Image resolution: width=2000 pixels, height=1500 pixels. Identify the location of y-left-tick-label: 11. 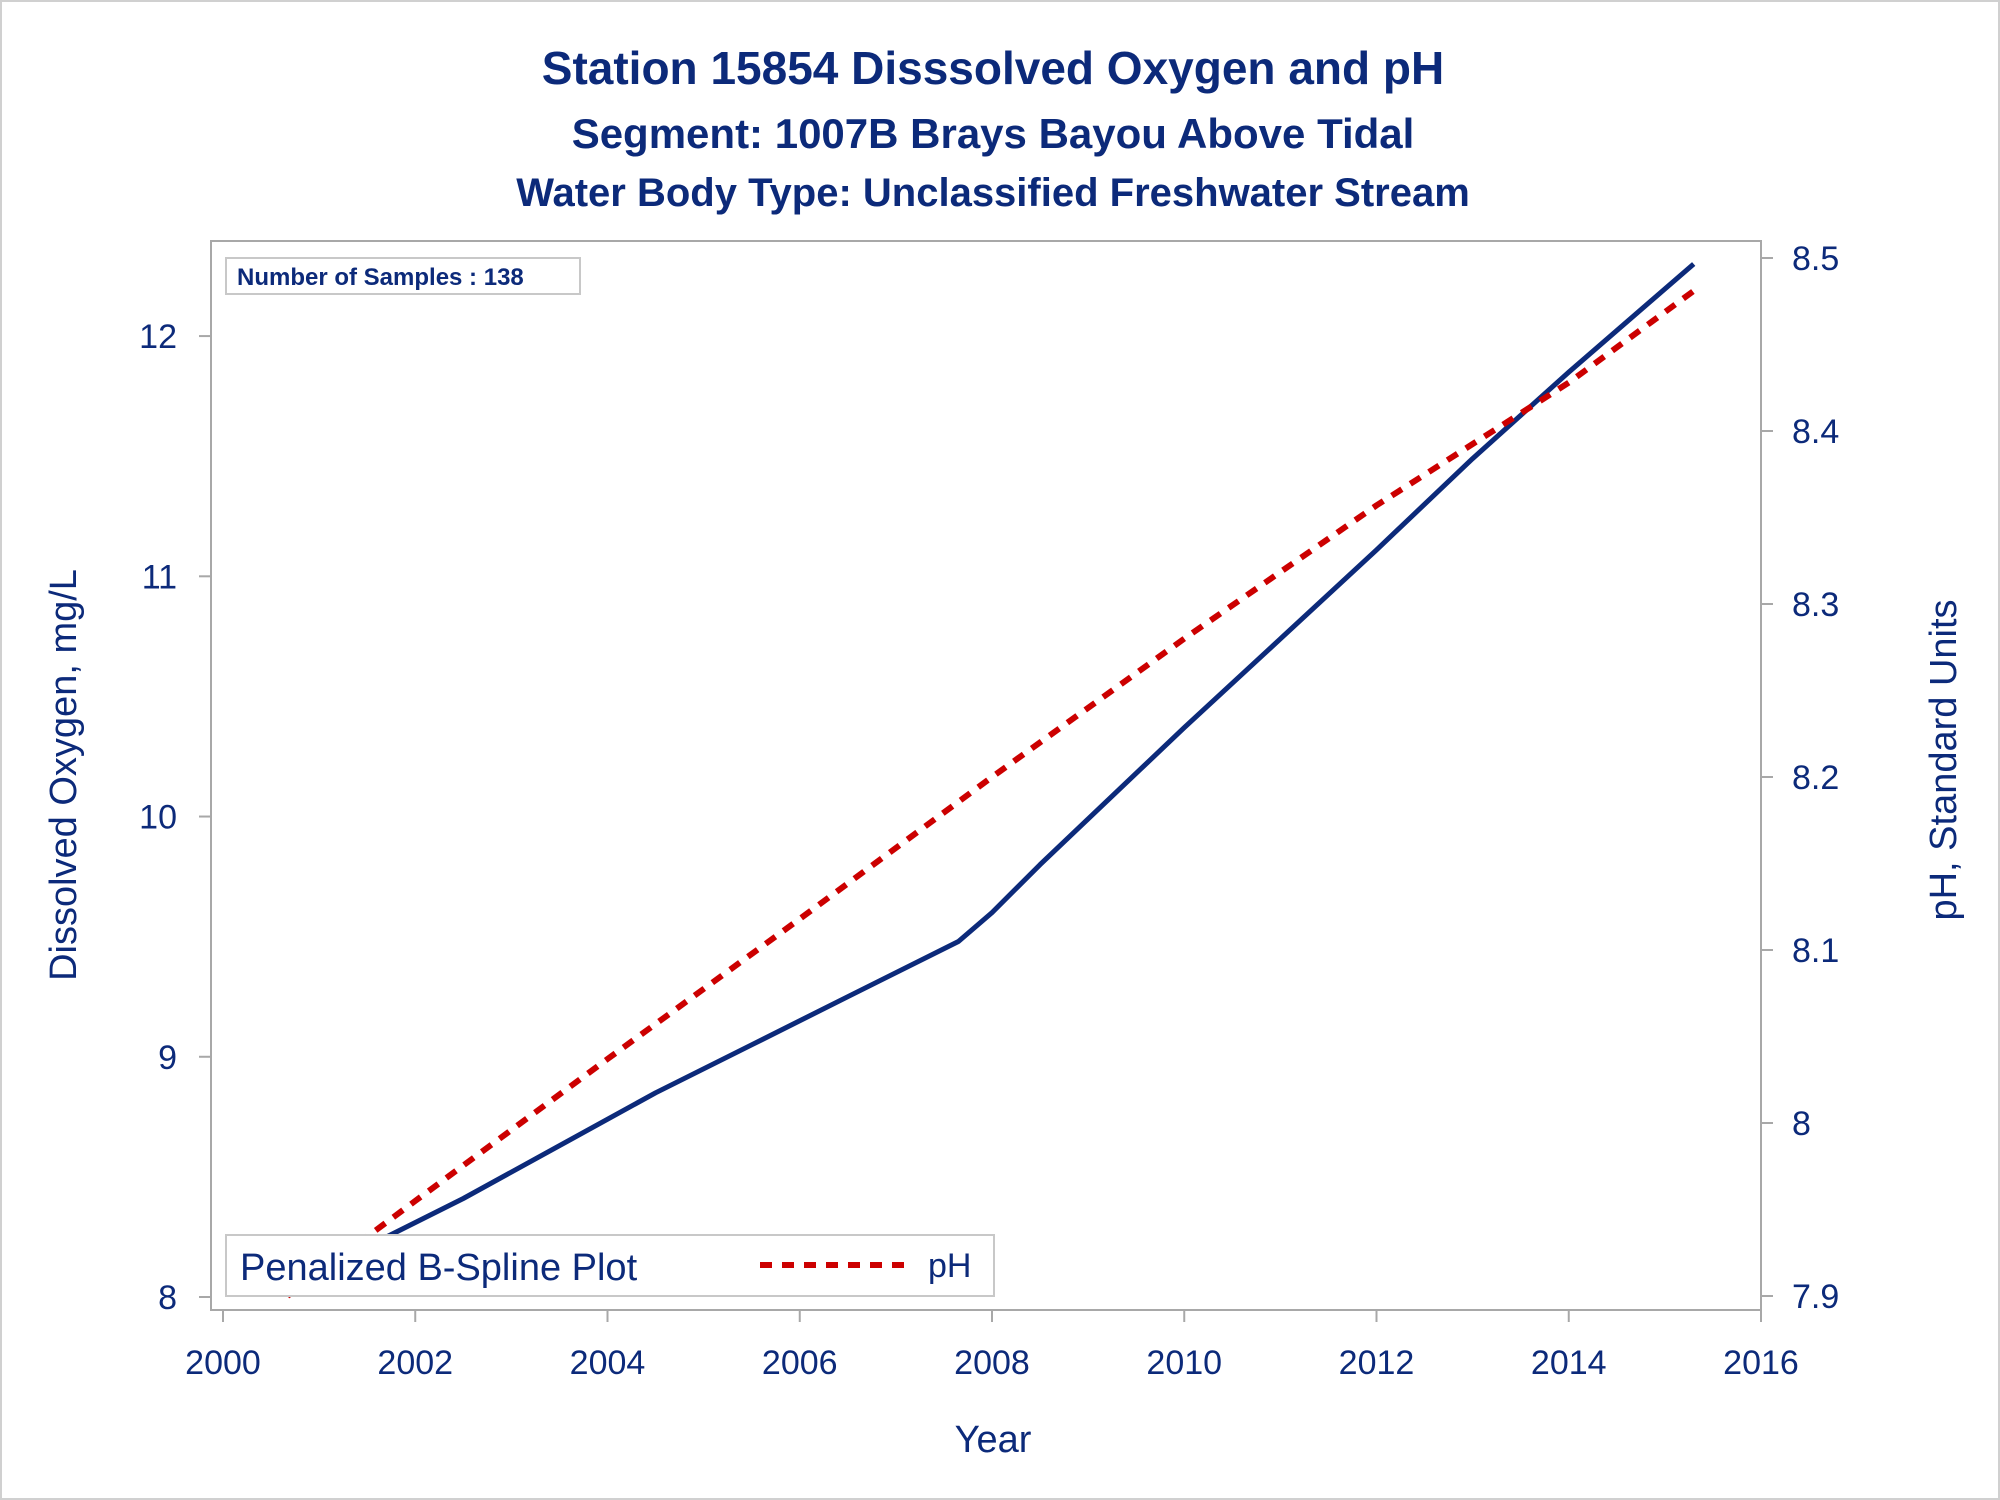
(159, 577).